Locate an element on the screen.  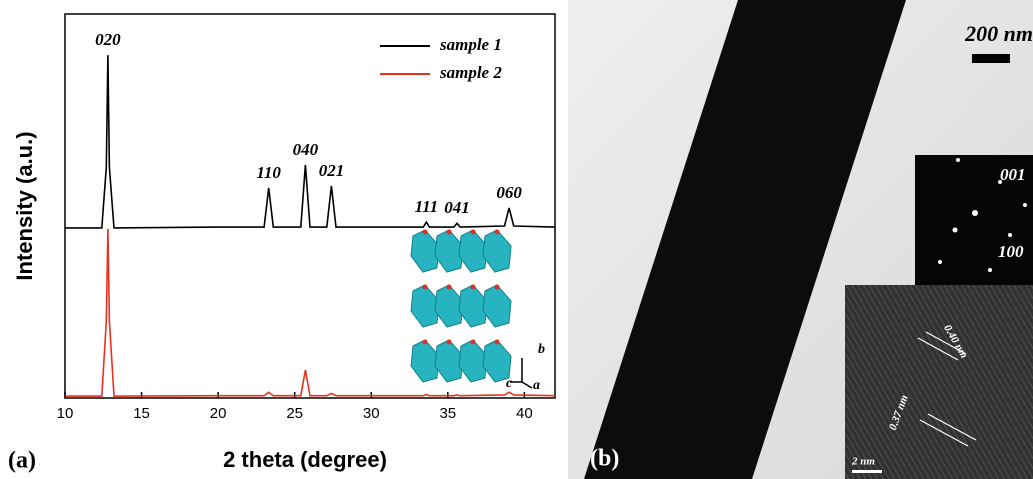
fringe-markers is located at coordinates (947, 389).